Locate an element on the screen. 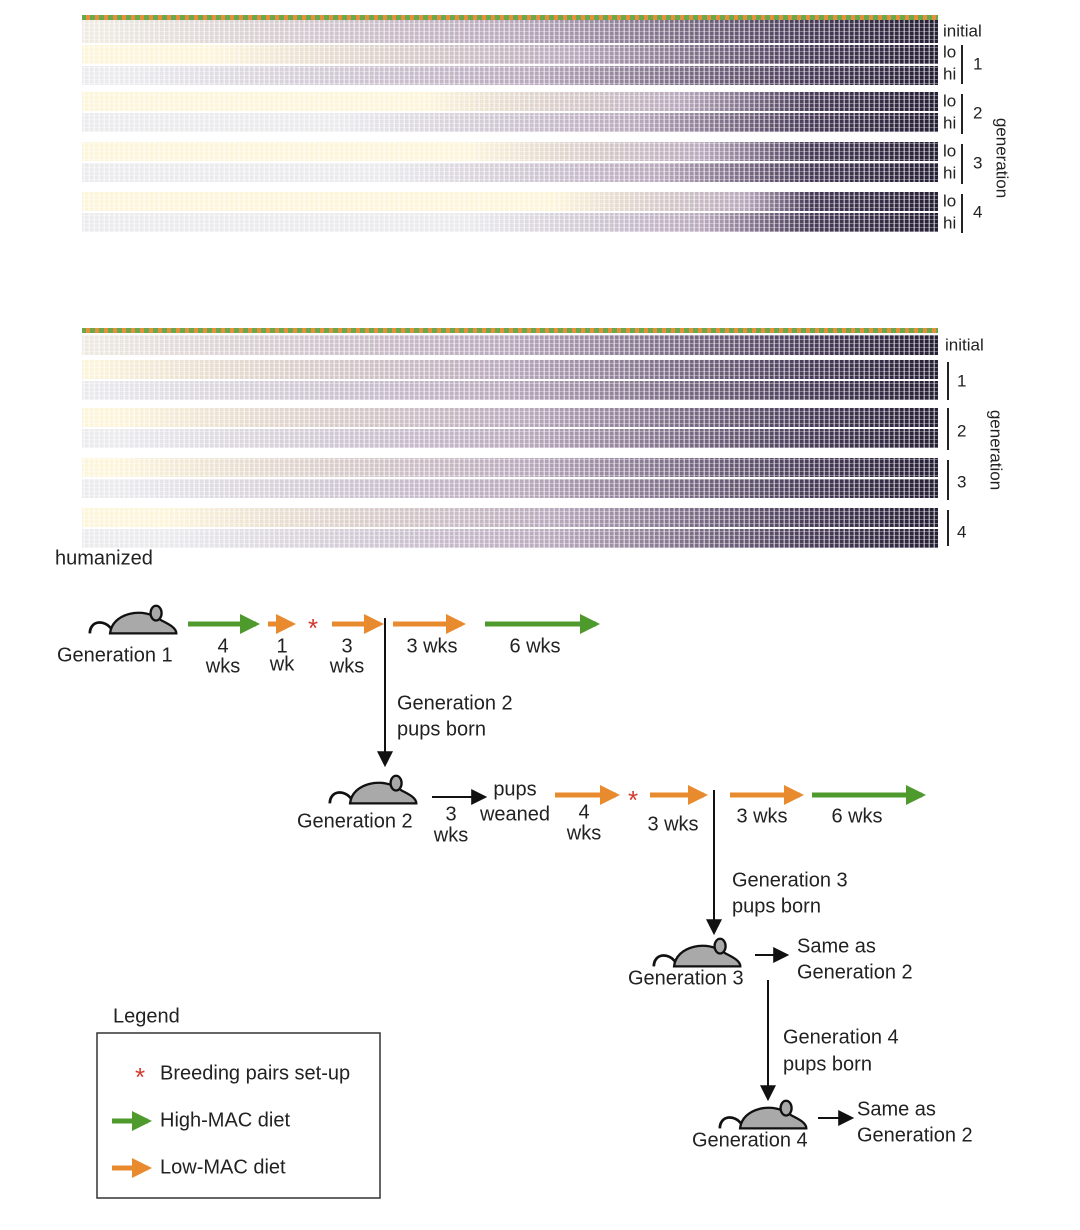  legend-item: Low-MAC diet is located at coordinates (223, 1167).